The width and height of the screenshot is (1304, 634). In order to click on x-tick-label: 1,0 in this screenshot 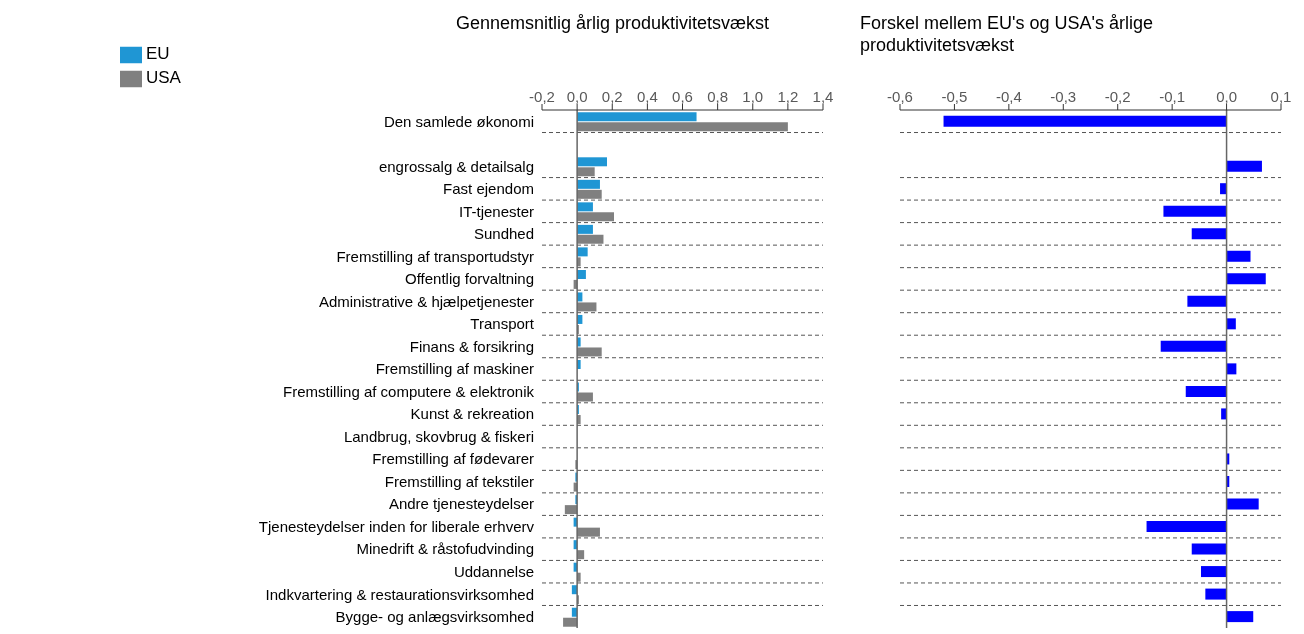, I will do `click(753, 96)`.